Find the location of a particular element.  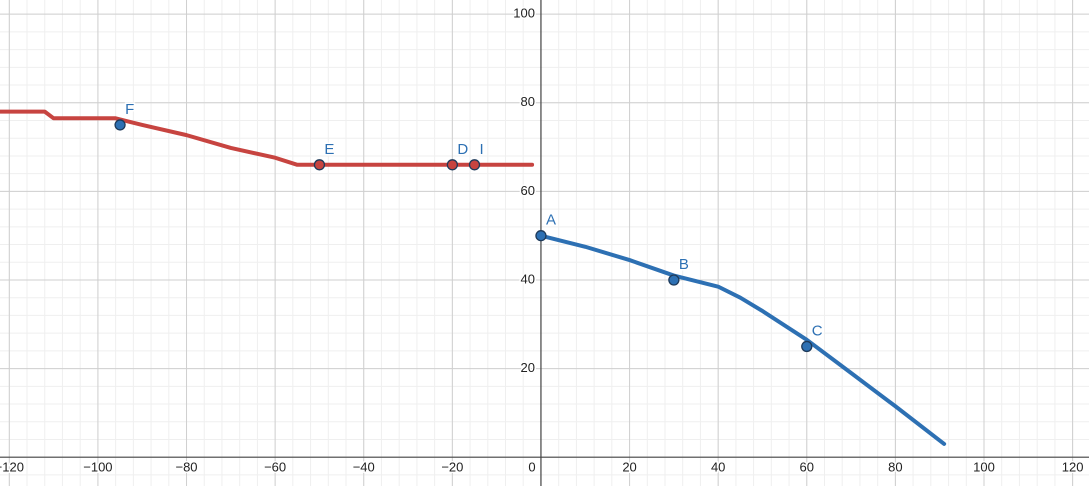

point-label: D is located at coordinates (462, 149).